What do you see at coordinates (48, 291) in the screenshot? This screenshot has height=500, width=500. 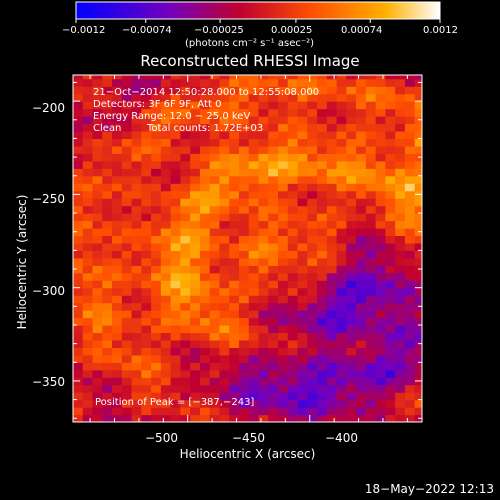 I see `y-tick-label-1: −300` at bounding box center [48, 291].